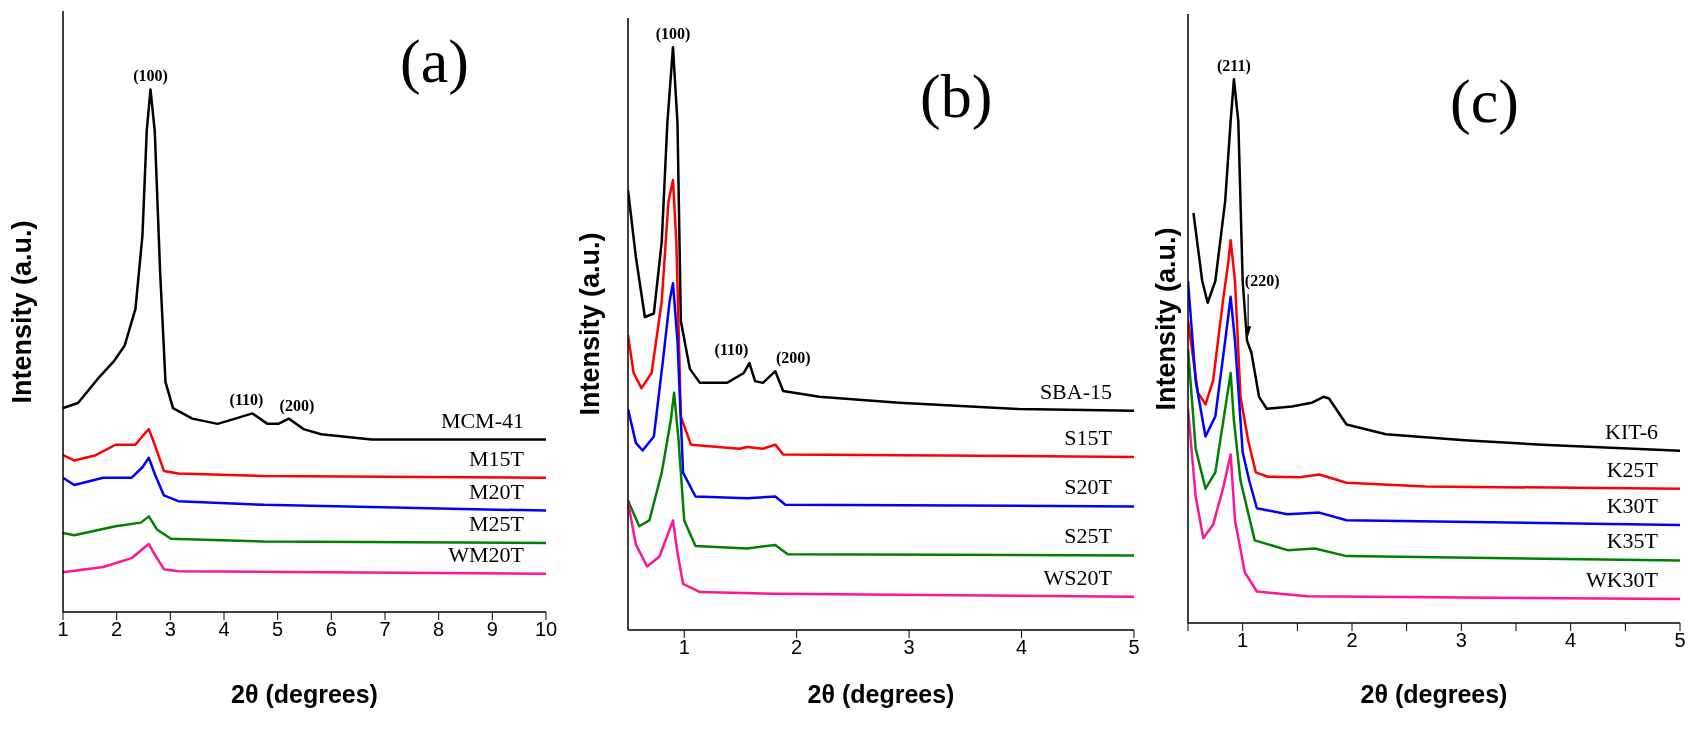 This screenshot has height=729, width=1692. Describe the element at coordinates (497, 491) in the screenshot. I see `series-label: M20T` at that location.